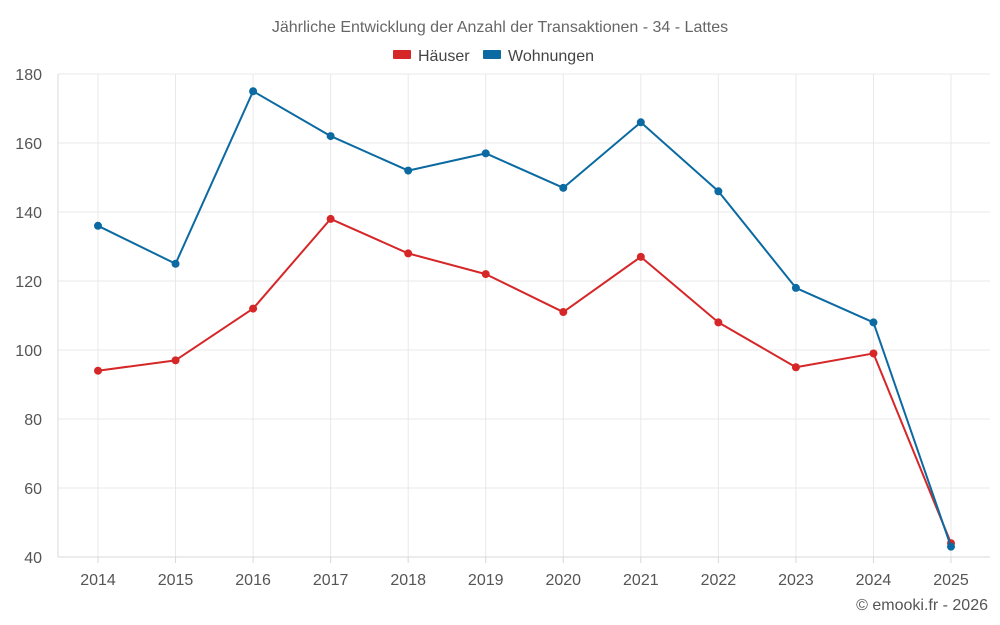 This screenshot has height=625, width=1000. What do you see at coordinates (175, 360) in the screenshot?
I see `data-point-hauser-2015` at bounding box center [175, 360].